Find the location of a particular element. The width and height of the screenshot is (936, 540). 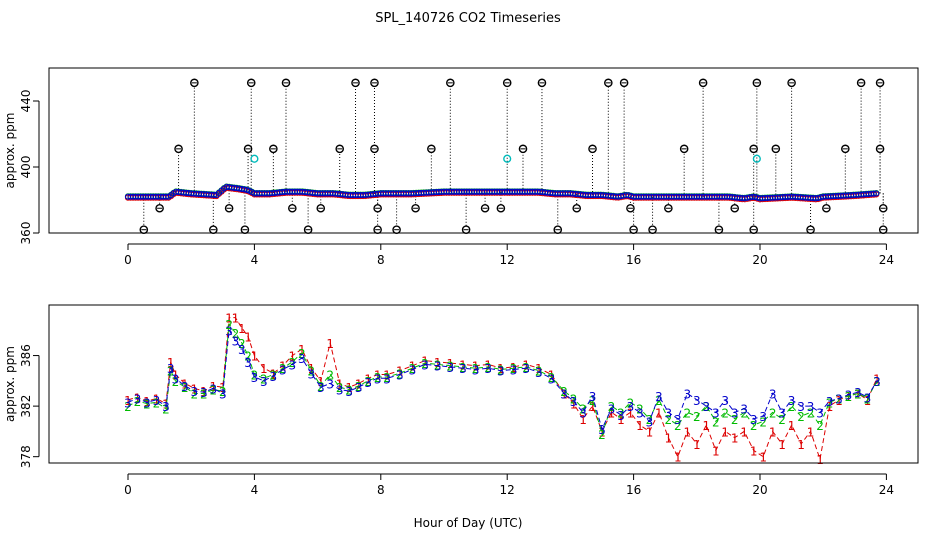

y-tick-label: 360 is located at coordinates (26, 233).